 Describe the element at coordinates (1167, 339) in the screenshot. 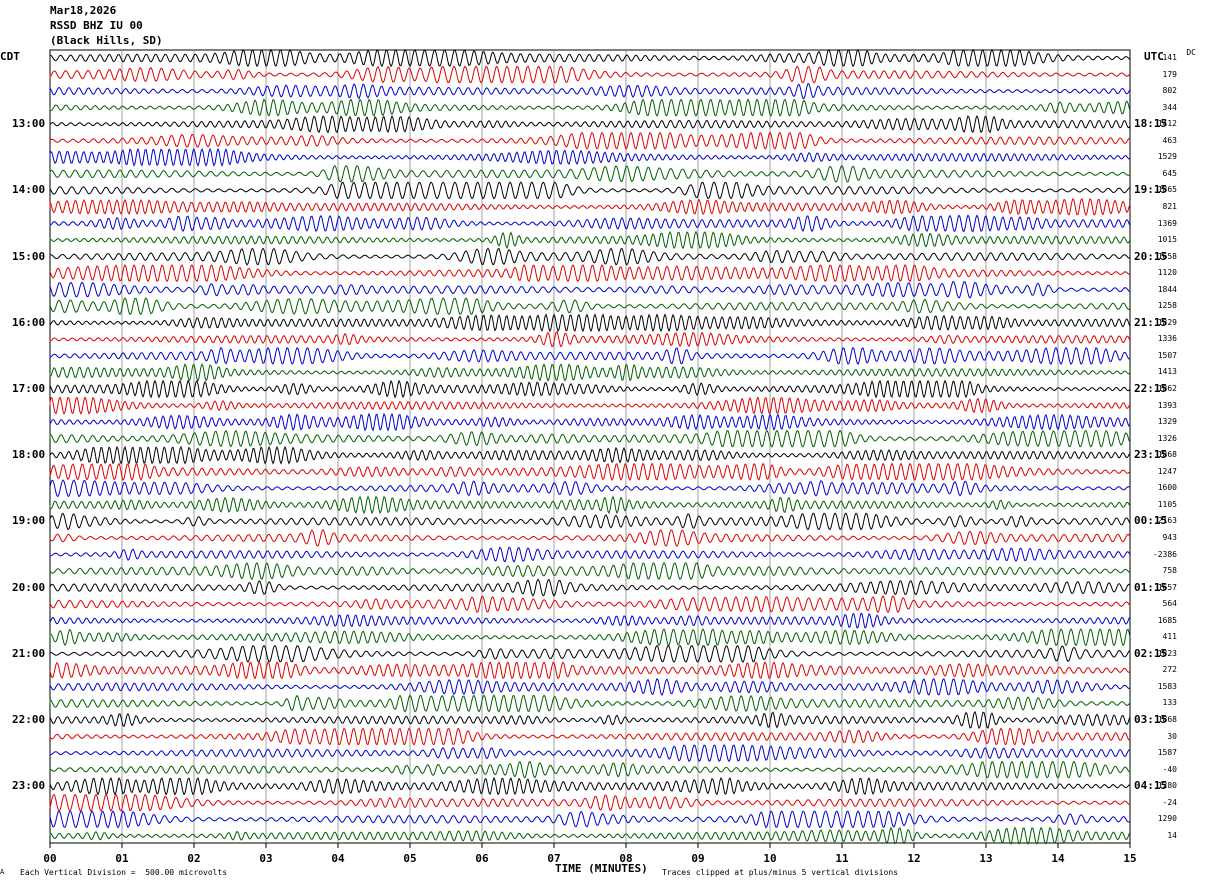

I see `dc-offset-label: 1336` at that location.